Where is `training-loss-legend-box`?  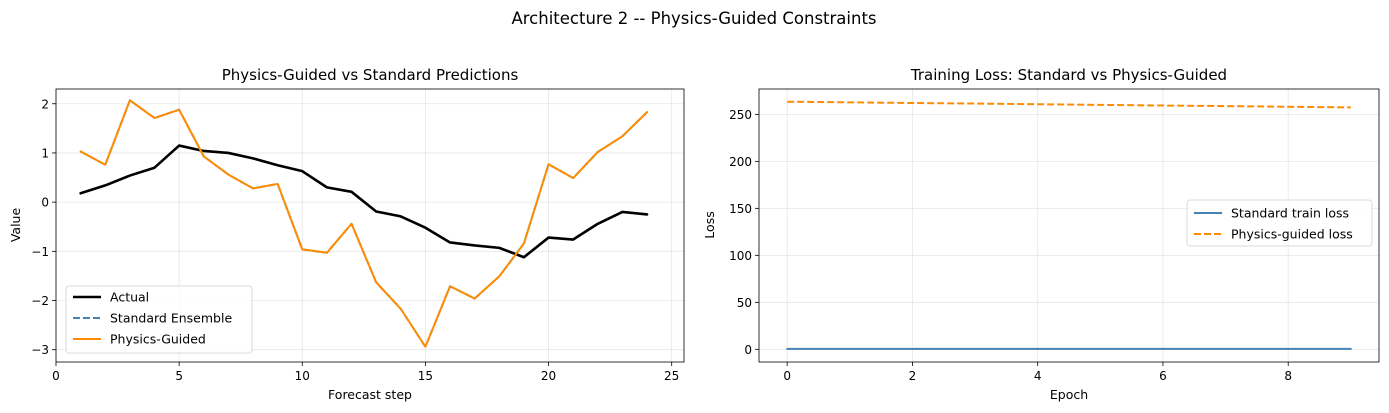
training-loss-legend-box is located at coordinates (1279, 223).